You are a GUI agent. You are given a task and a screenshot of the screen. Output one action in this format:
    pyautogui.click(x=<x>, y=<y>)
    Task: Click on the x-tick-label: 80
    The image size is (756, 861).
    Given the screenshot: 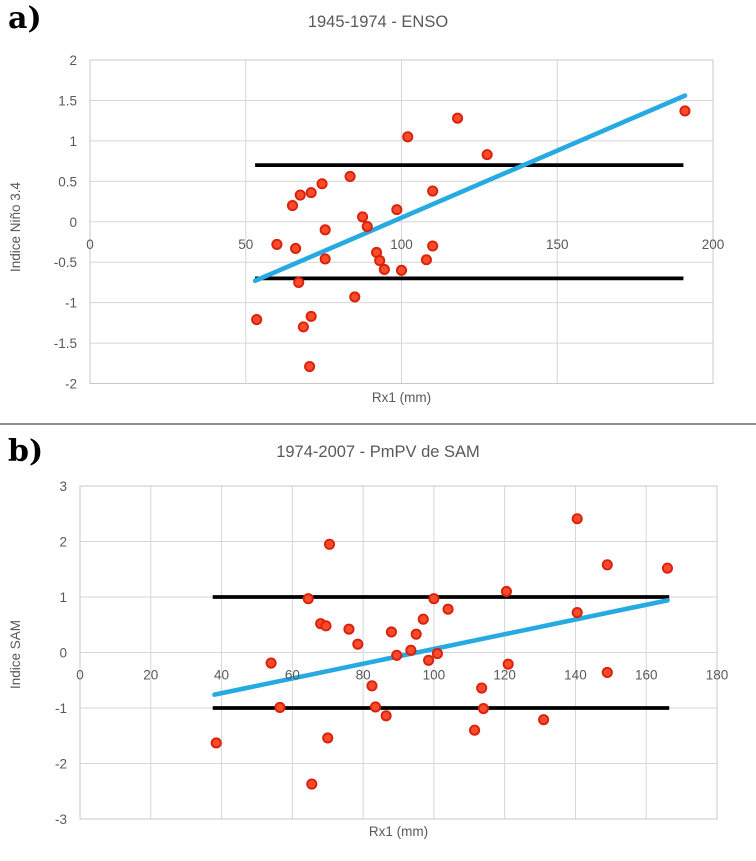 What is the action you would take?
    pyautogui.click(x=363, y=675)
    